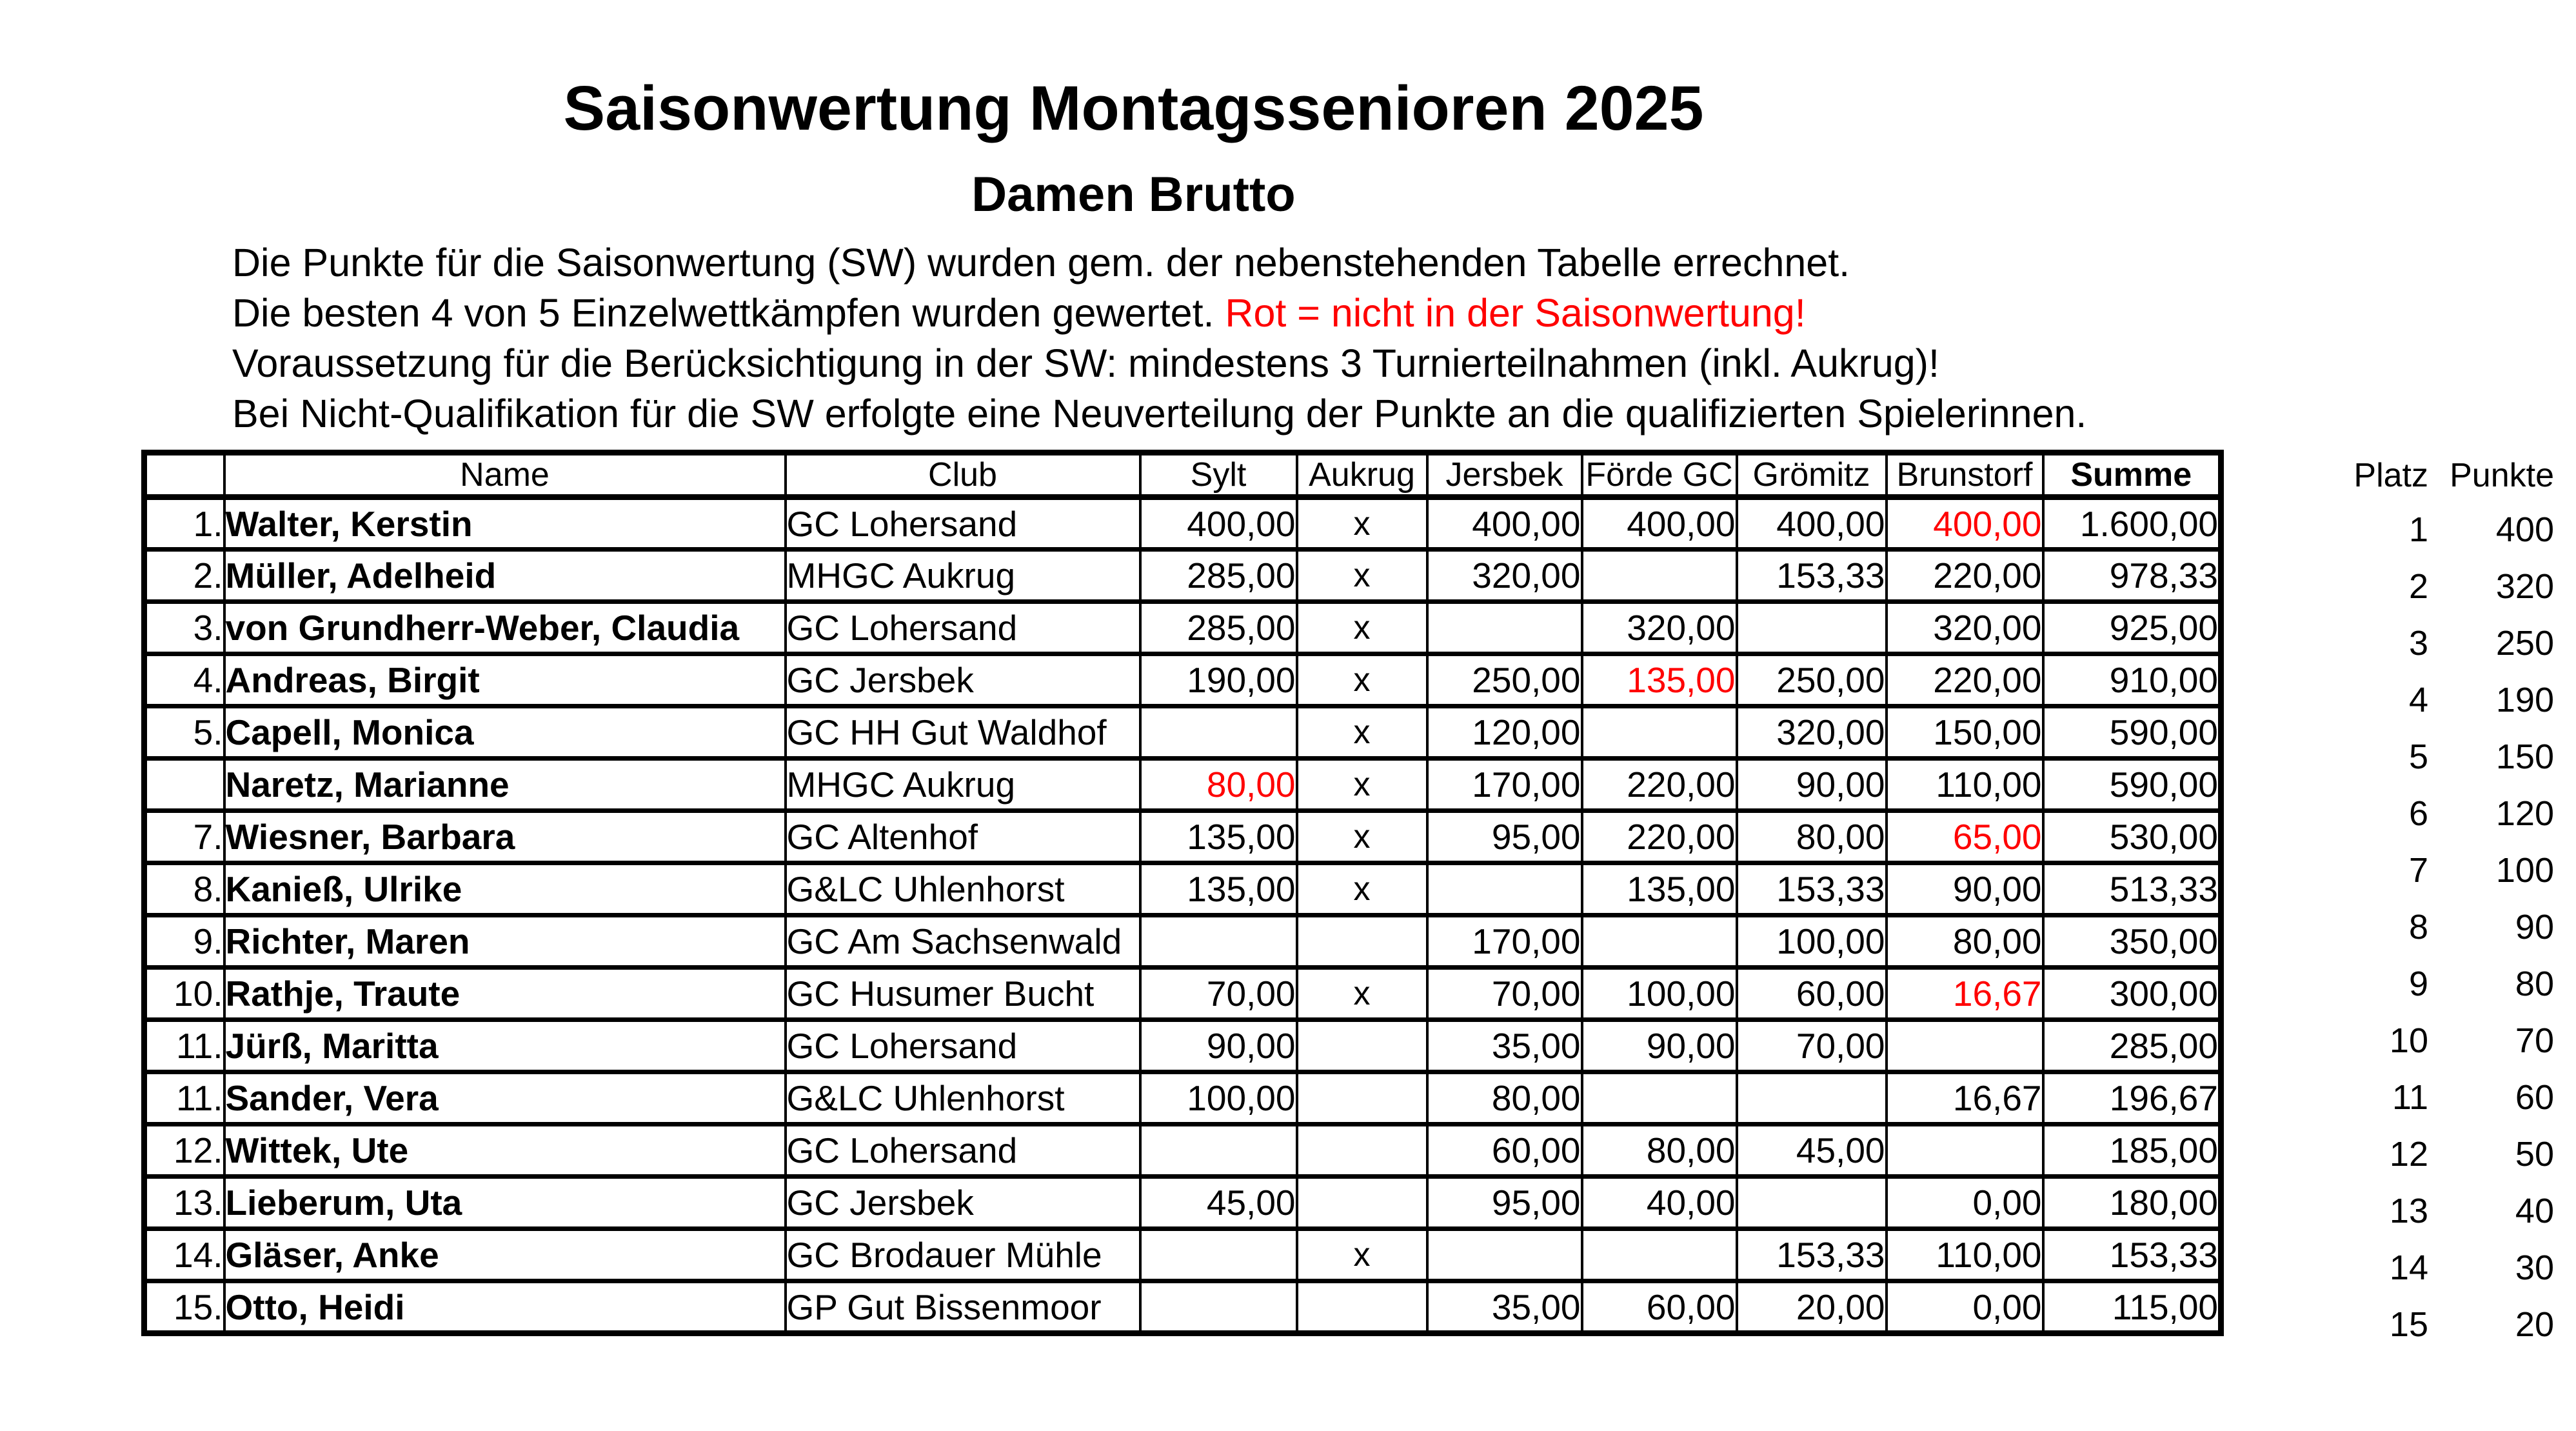 The height and width of the screenshot is (1431, 2576). What do you see at coordinates (2132, 889) in the screenshot?
I see `cell-summe: 513,33` at bounding box center [2132, 889].